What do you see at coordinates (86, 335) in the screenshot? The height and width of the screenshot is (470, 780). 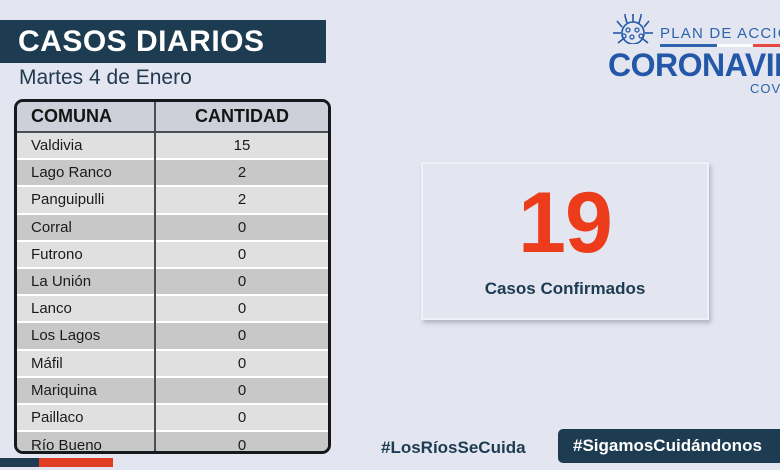 I see `cell-comuna: Los Lagos` at bounding box center [86, 335].